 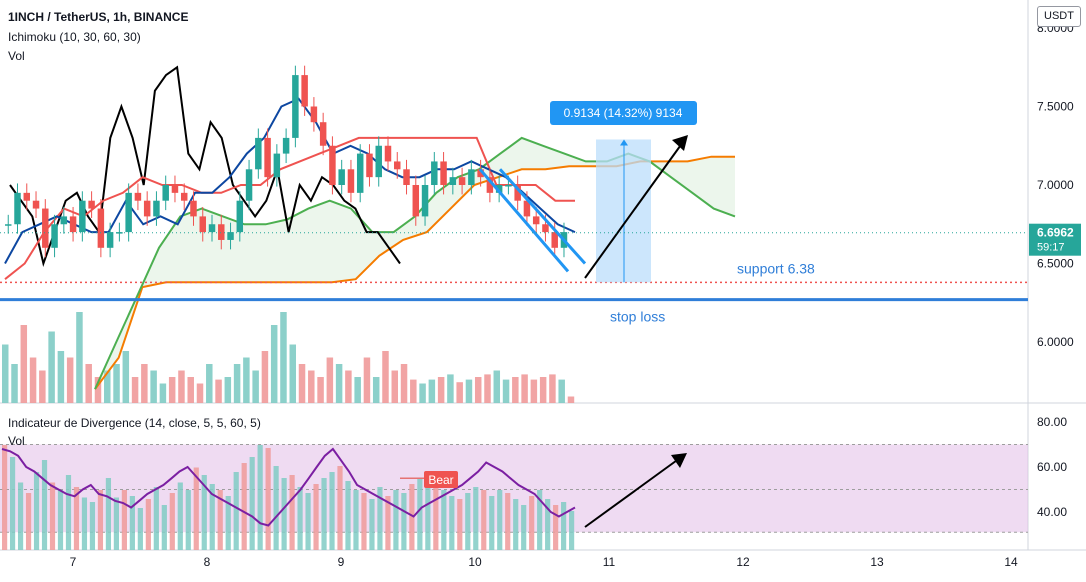 I want to click on projection-arrowhead-divergence, so click(x=679, y=460).